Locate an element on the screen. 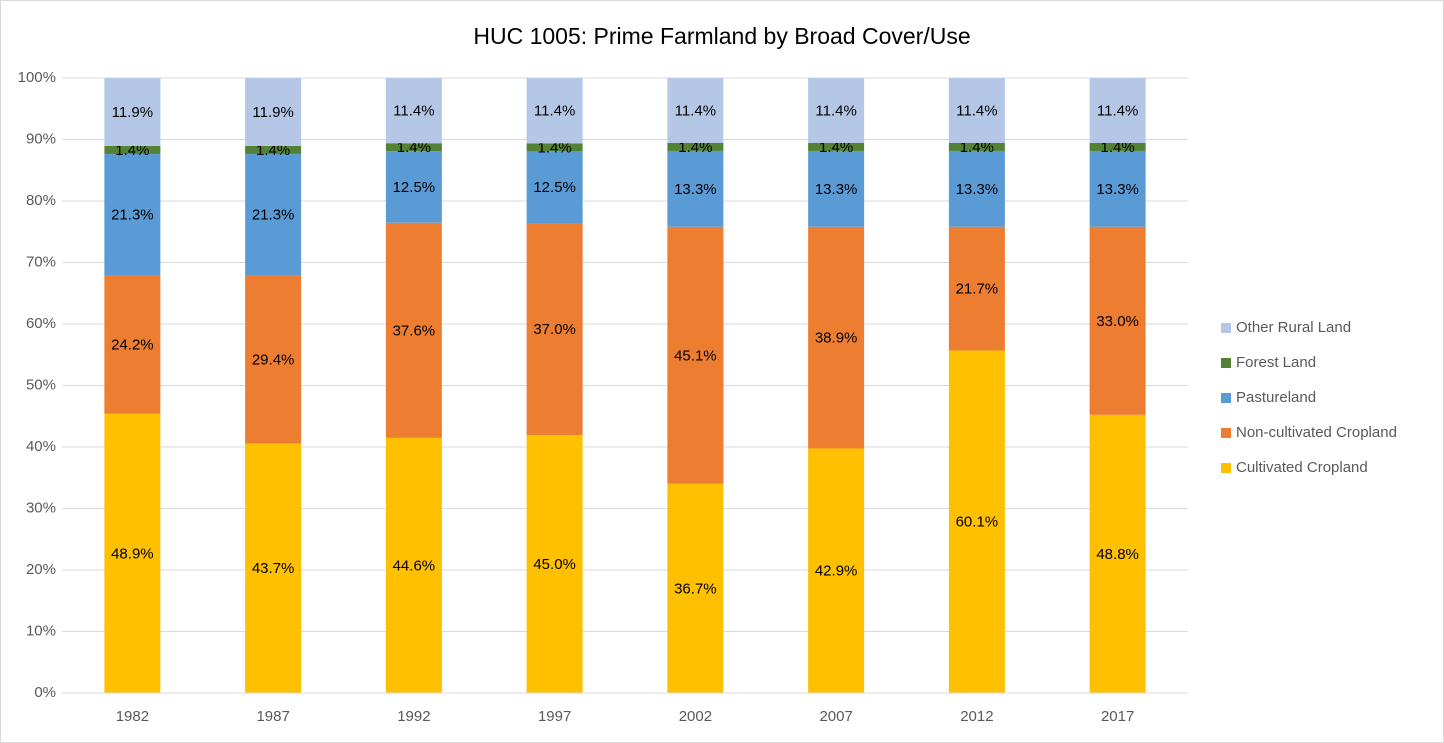 This screenshot has height=743, width=1444. y-tick-label: 20% is located at coordinates (41, 569).